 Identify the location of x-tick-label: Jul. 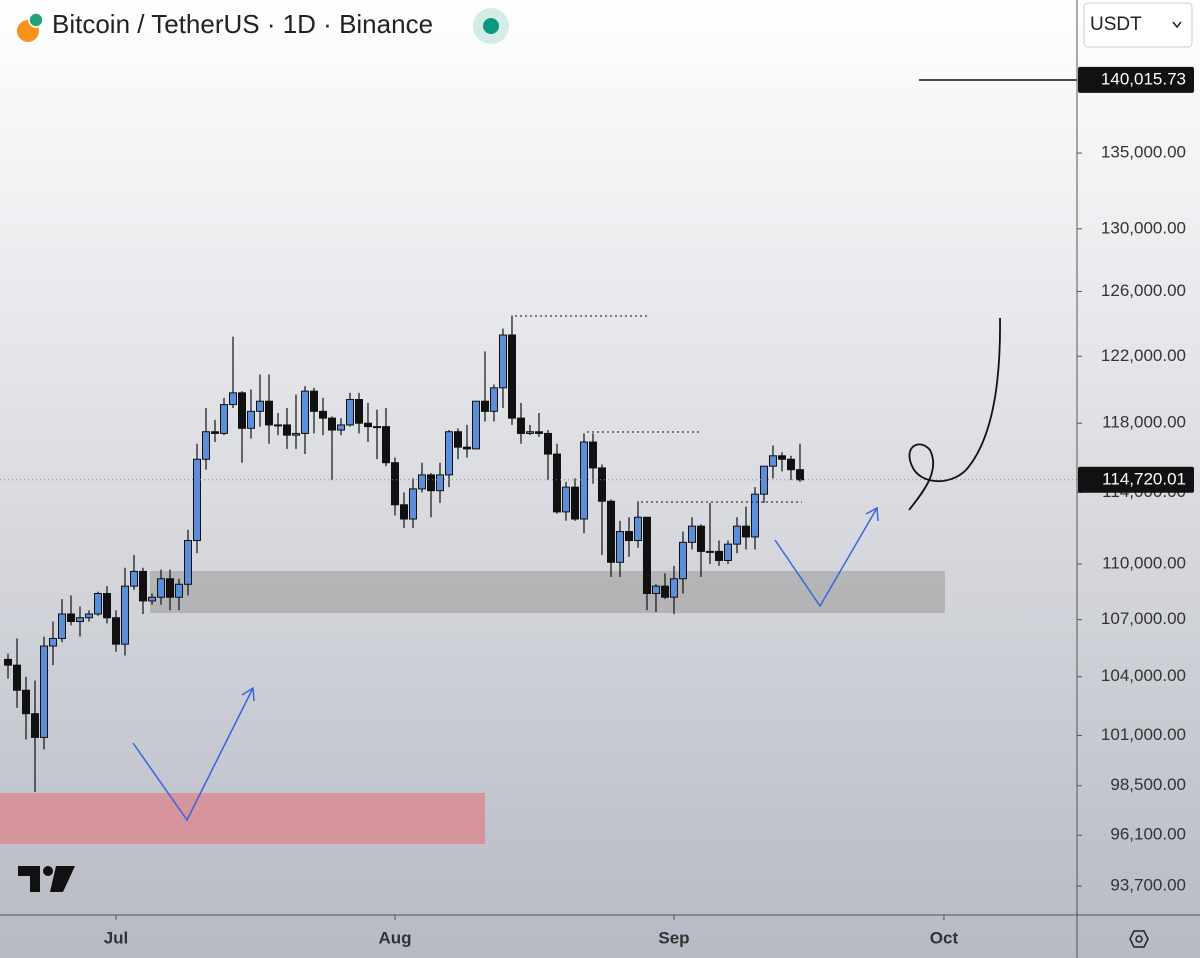
(116, 937).